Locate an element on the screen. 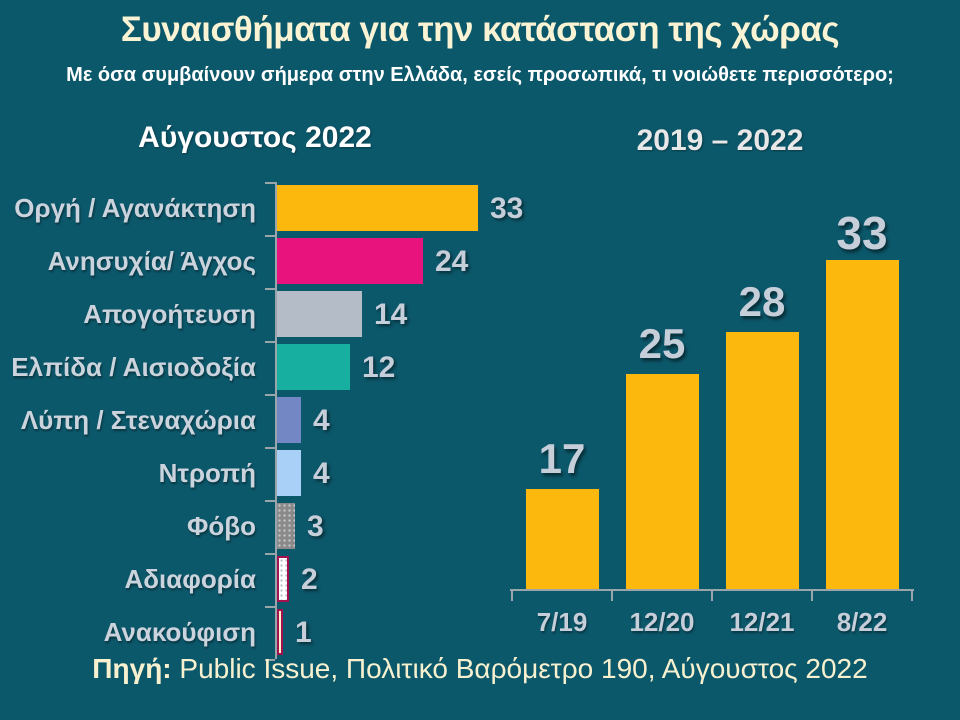 The width and height of the screenshot is (960, 720). vbar-value: 17 is located at coordinates (562, 458).